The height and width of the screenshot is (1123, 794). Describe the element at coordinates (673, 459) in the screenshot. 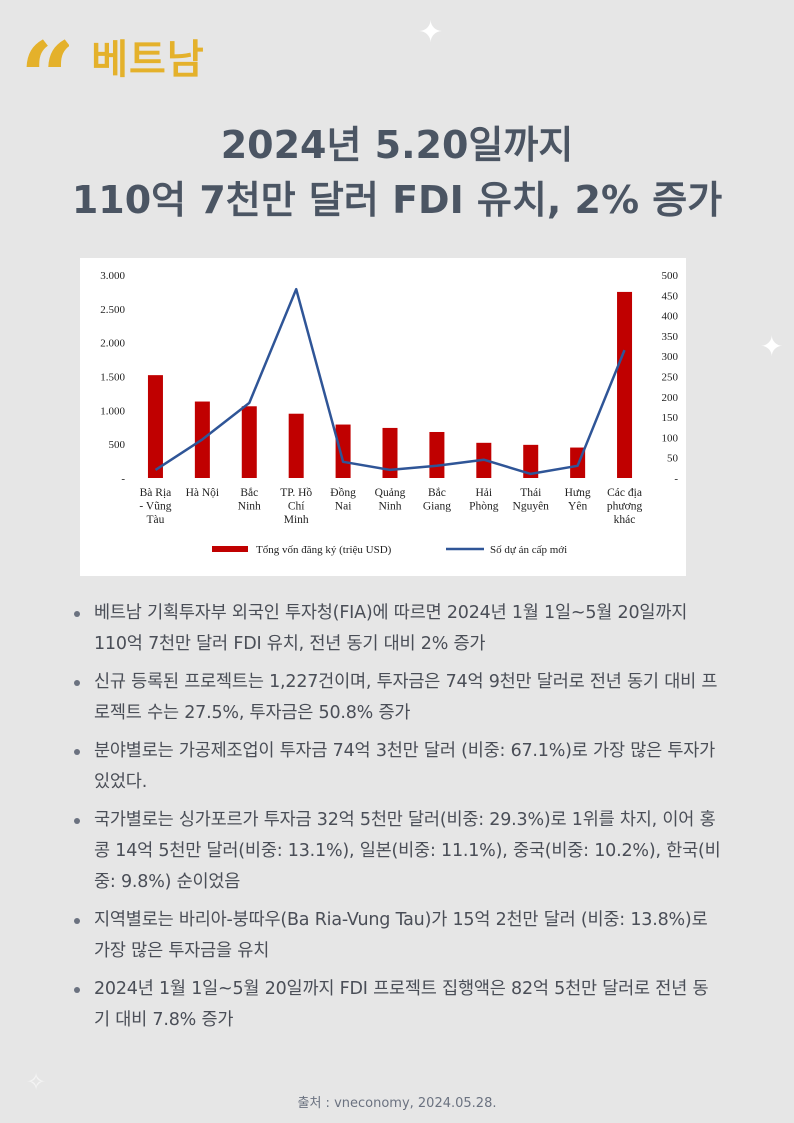

I see `right-axis-tick-label: 50` at that location.